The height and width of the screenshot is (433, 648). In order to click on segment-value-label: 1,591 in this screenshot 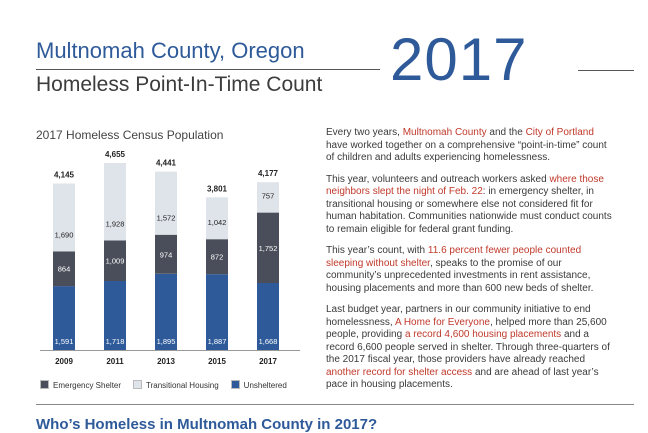, I will do `click(64, 341)`.